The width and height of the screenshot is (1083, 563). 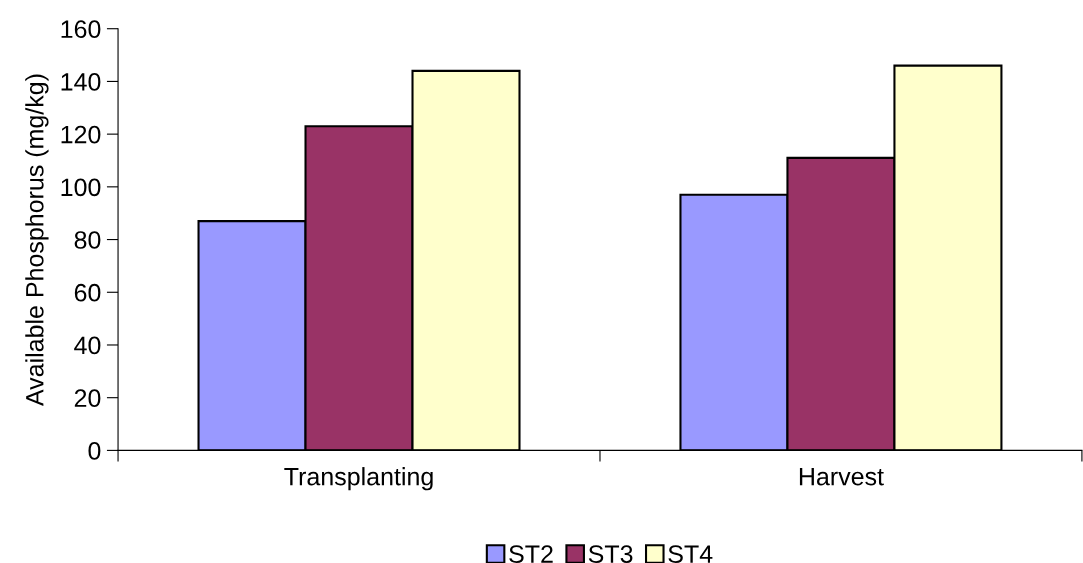 I want to click on legend-label: ST4, so click(x=690, y=554).